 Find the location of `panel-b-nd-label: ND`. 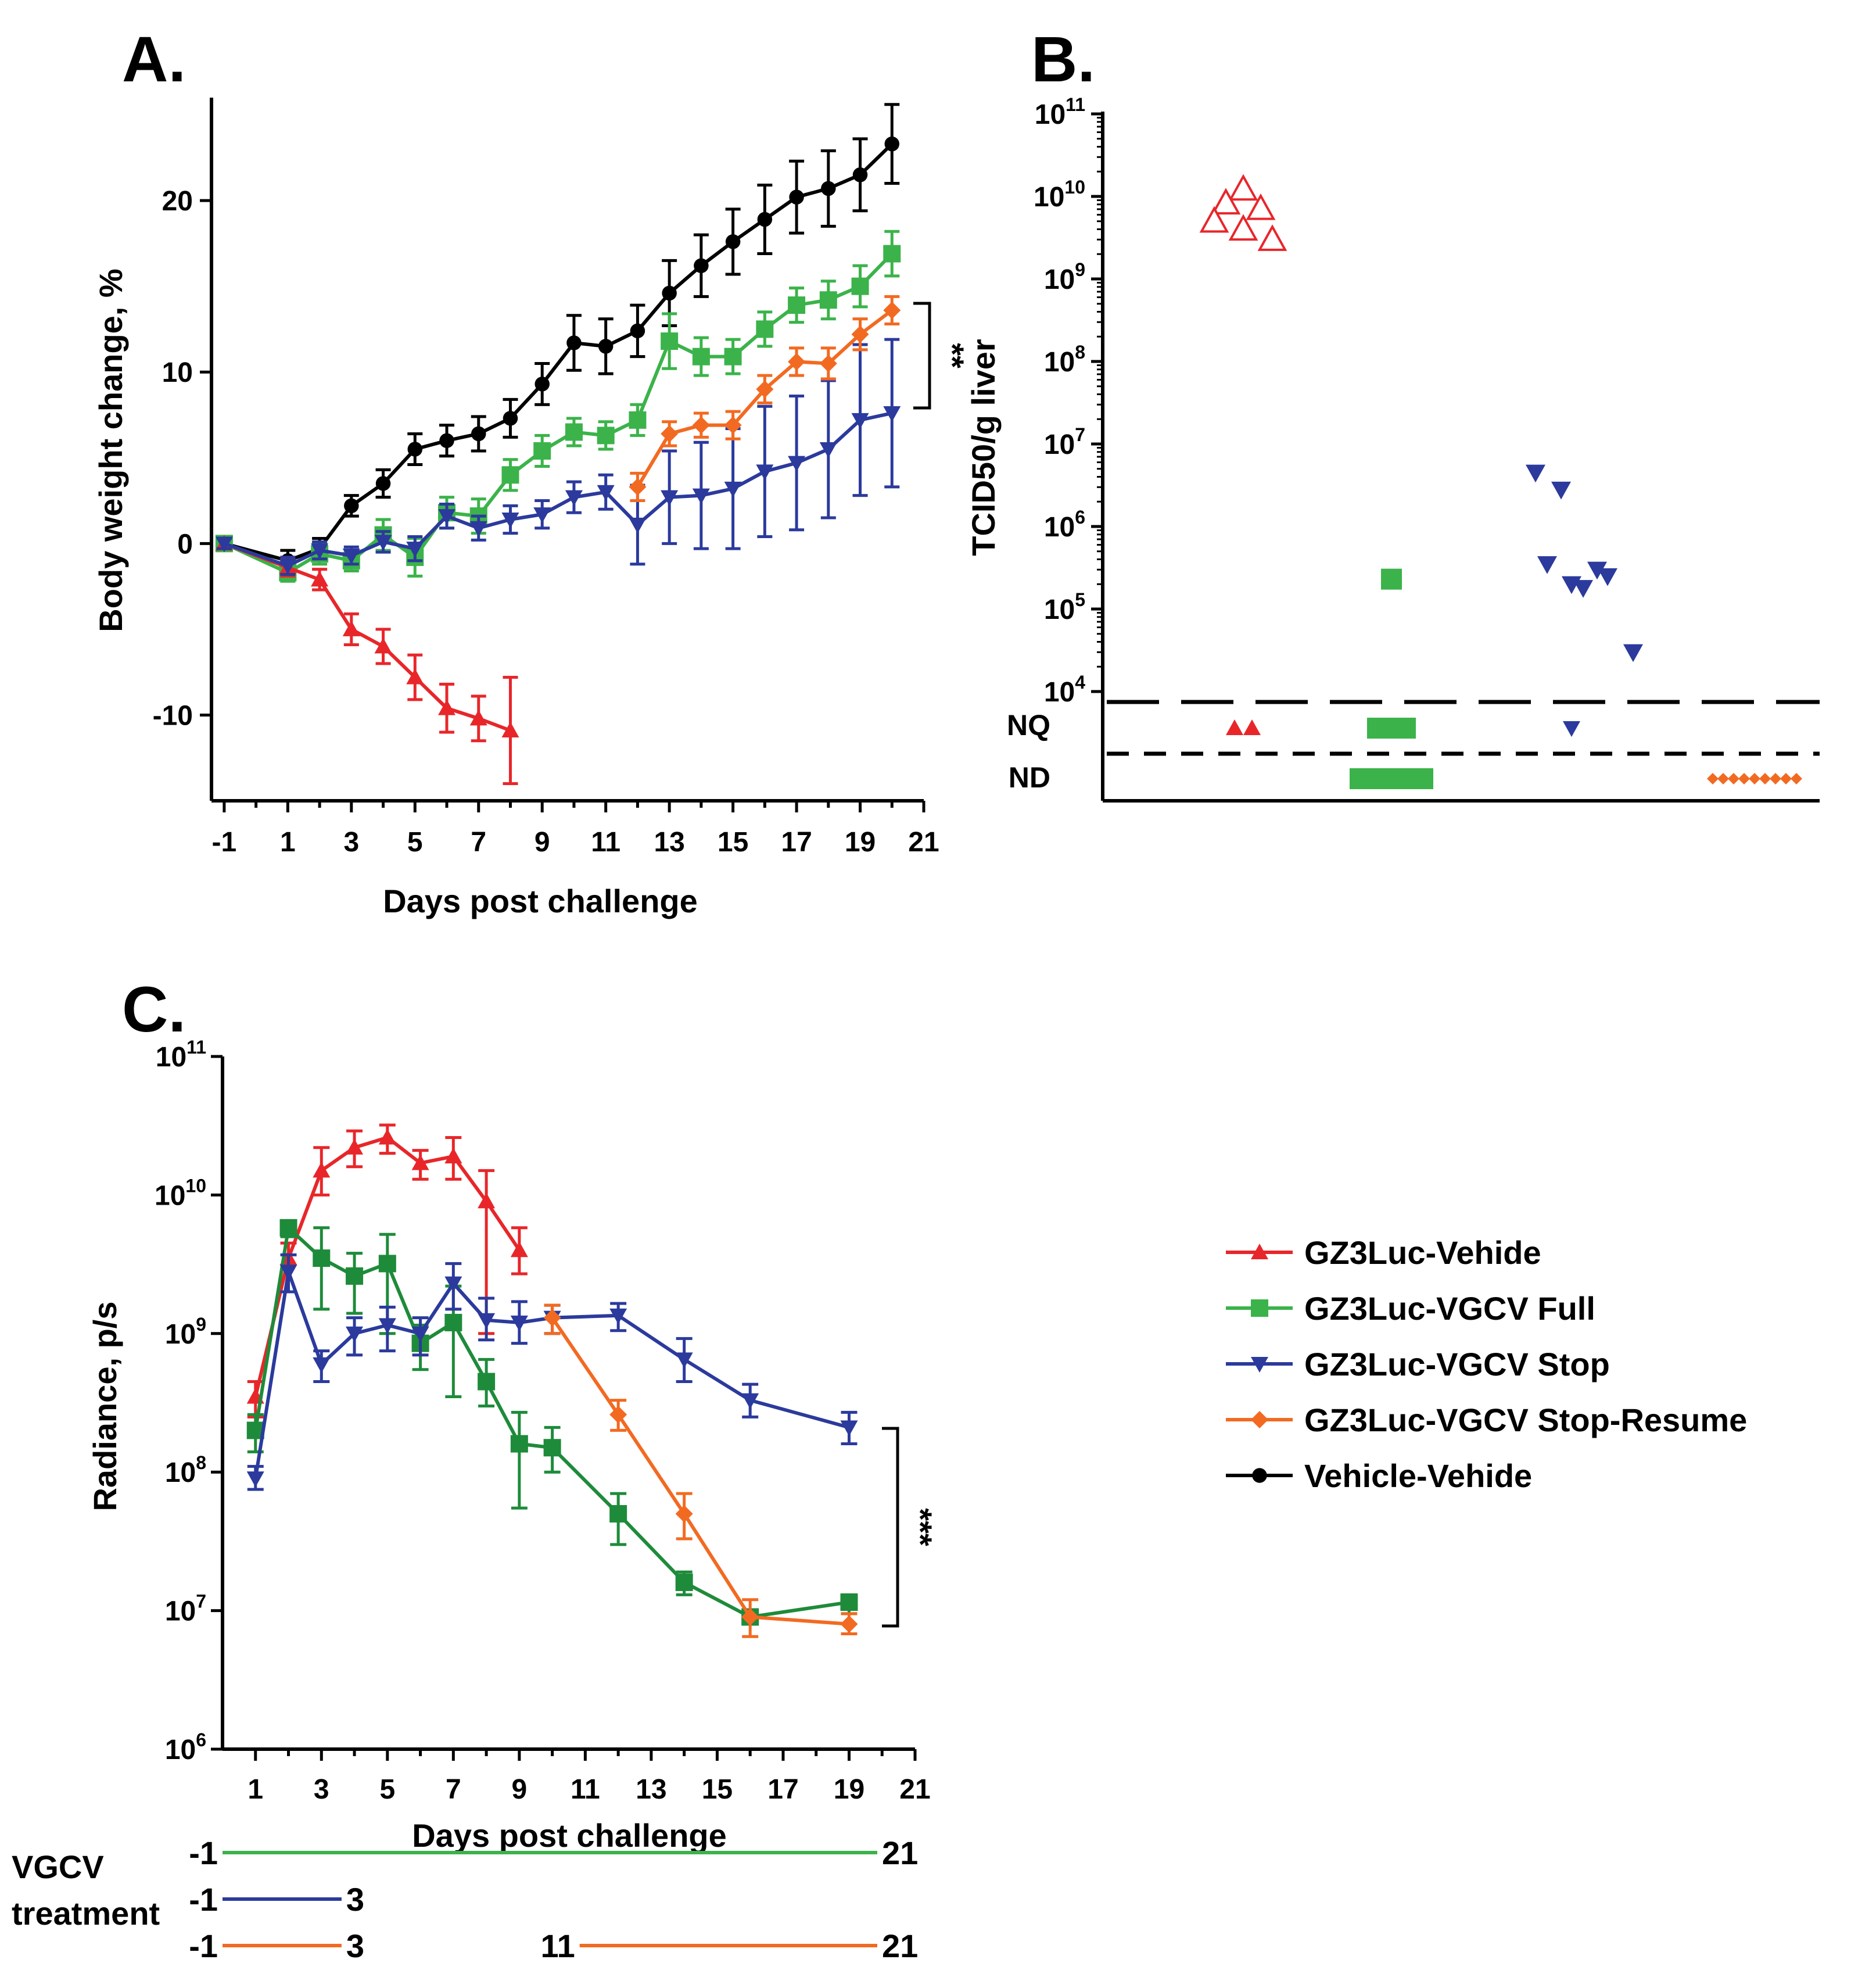

panel-b-nd-label: ND is located at coordinates (1029, 778).